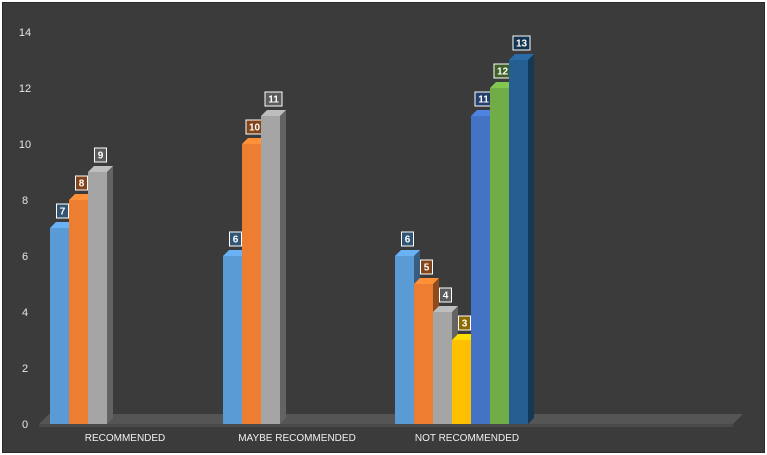 This screenshot has height=455, width=767. Describe the element at coordinates (467, 438) in the screenshot. I see `x-category-label: NOT RECOMMENDED` at that location.